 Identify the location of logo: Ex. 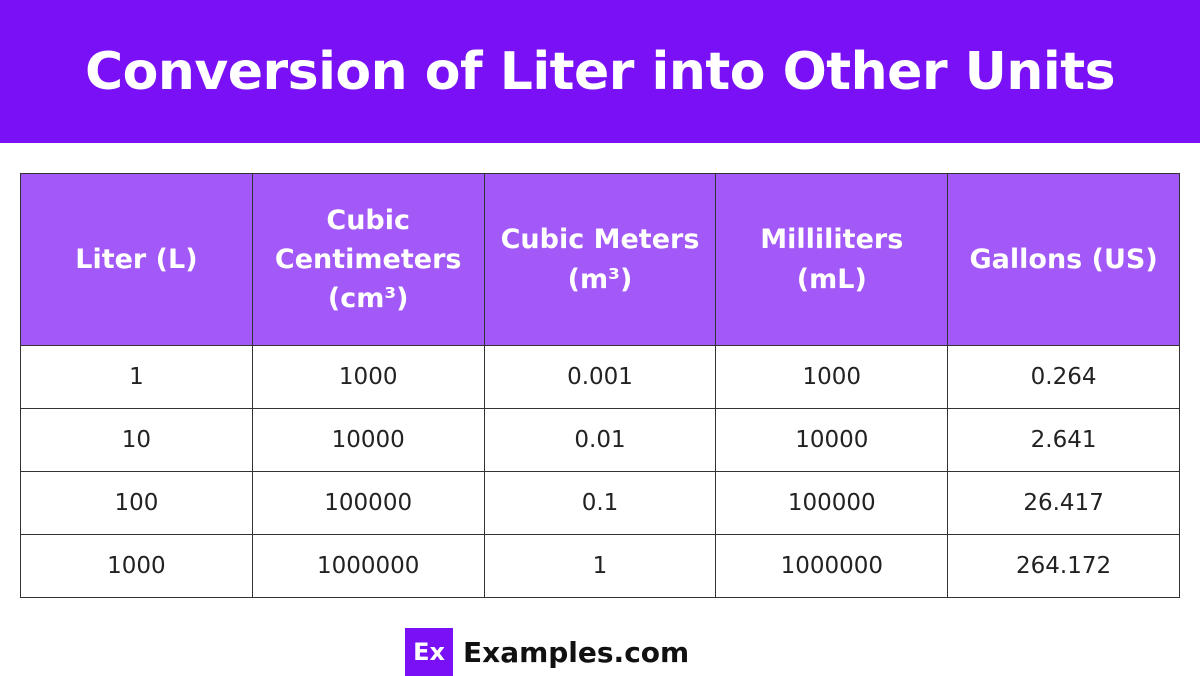
(429, 652).